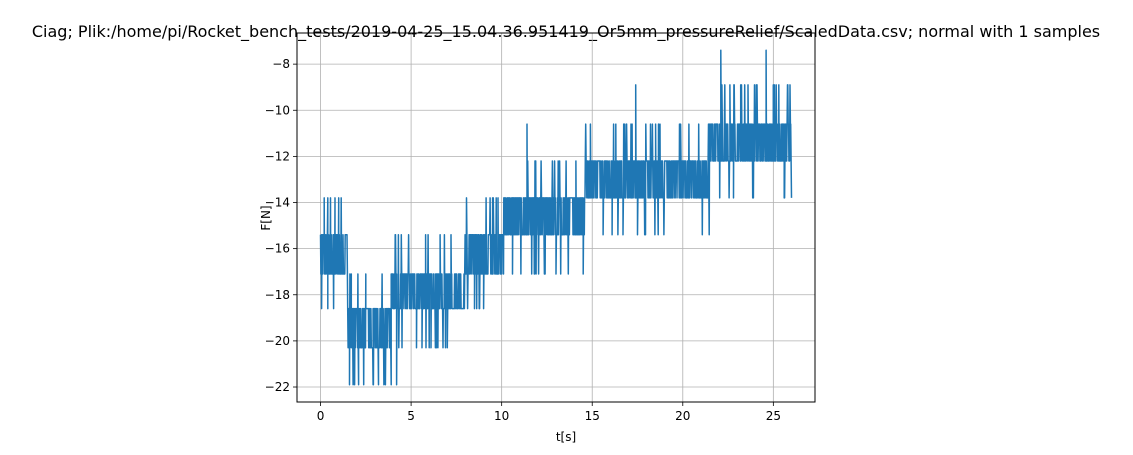 This screenshot has height=455, width=1133. What do you see at coordinates (277, 341) in the screenshot?
I see `y-tick-label: −20` at bounding box center [277, 341].